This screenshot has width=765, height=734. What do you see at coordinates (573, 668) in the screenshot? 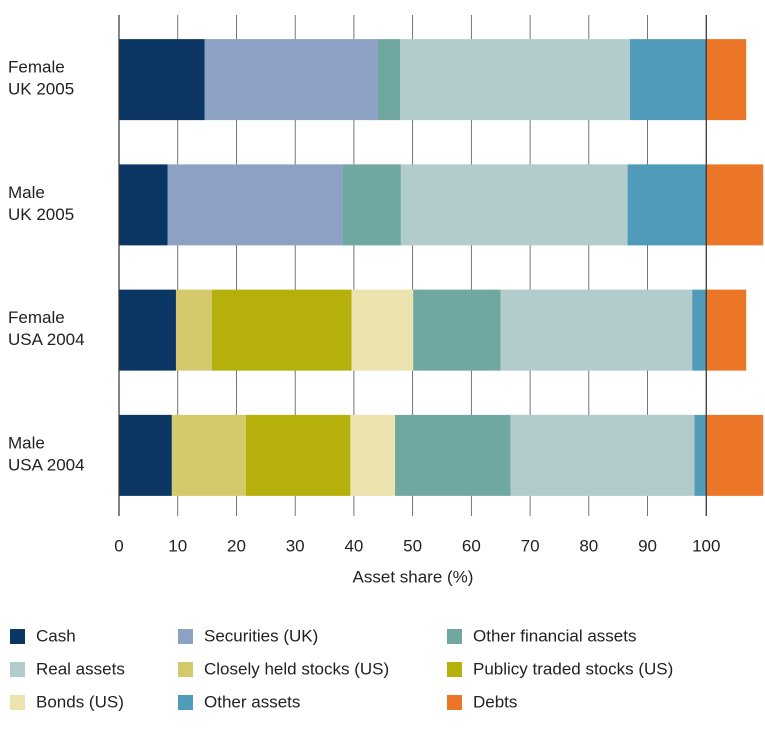
I see `legend-label: Publicy traded stocks (US)` at bounding box center [573, 668].